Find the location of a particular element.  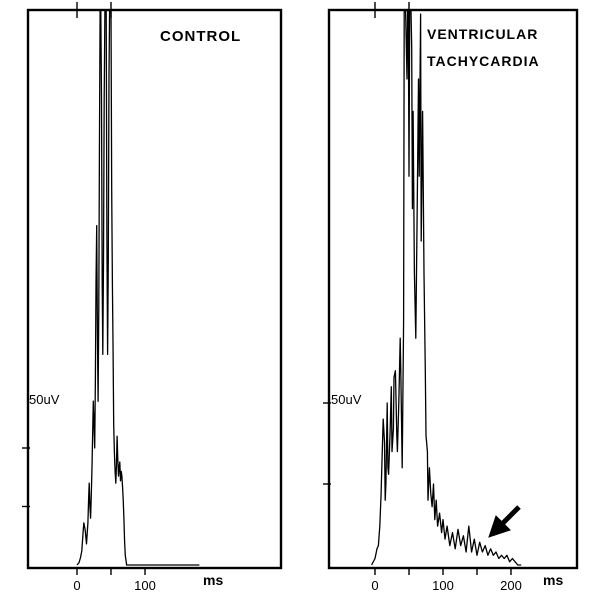

x-tick-labels: 0 100 200 is located at coordinates (446, 585).